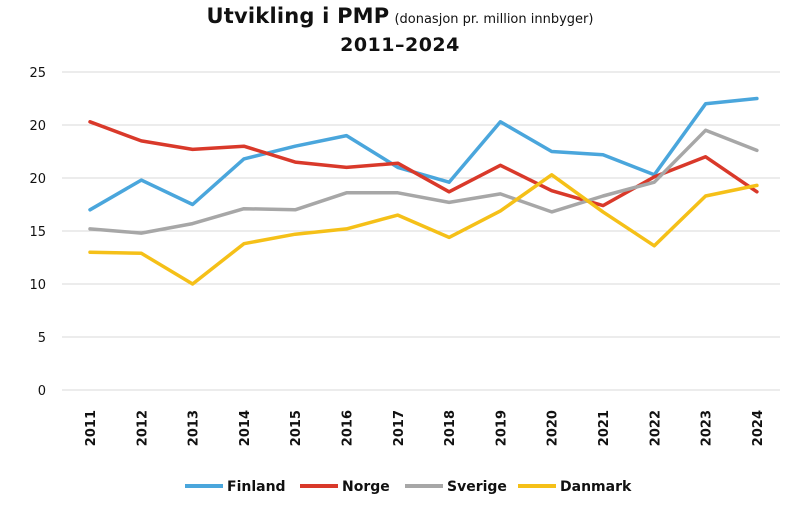 The height and width of the screenshot is (515, 800). What do you see at coordinates (423, 164) in the screenshot?
I see `series-line-norge` at bounding box center [423, 164].